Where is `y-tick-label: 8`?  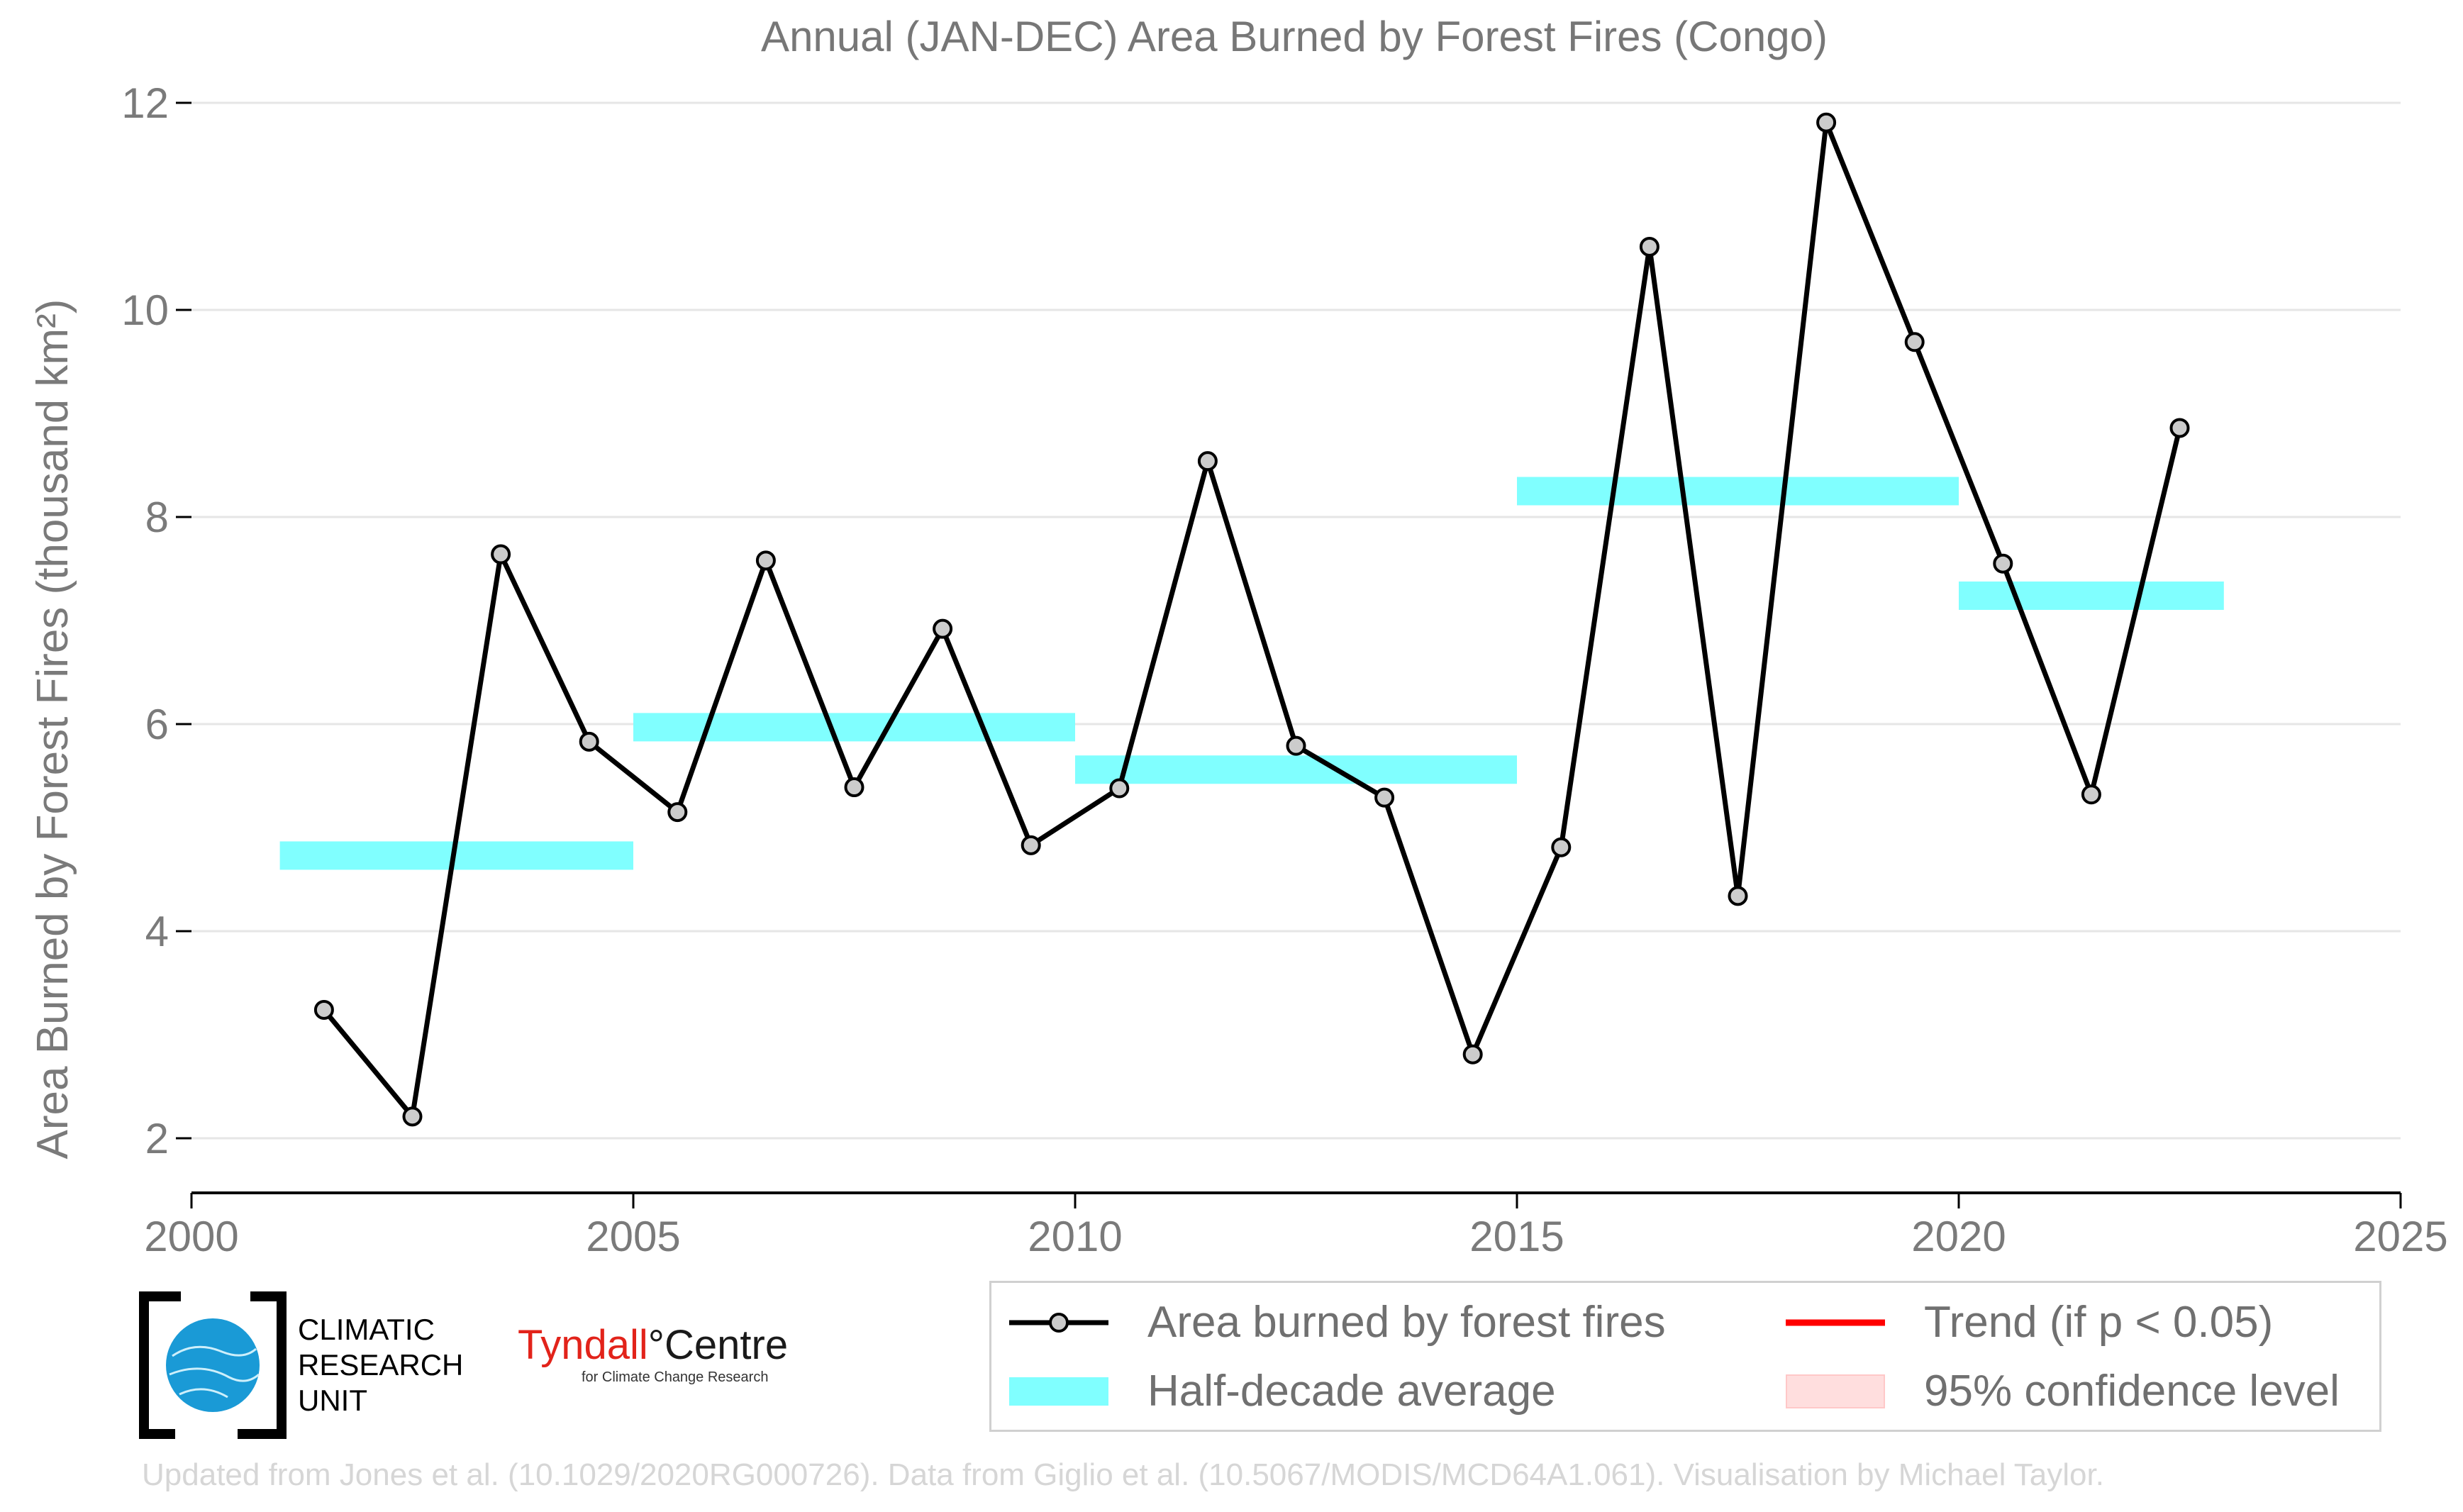 y-tick-label: 8 is located at coordinates (157, 517).